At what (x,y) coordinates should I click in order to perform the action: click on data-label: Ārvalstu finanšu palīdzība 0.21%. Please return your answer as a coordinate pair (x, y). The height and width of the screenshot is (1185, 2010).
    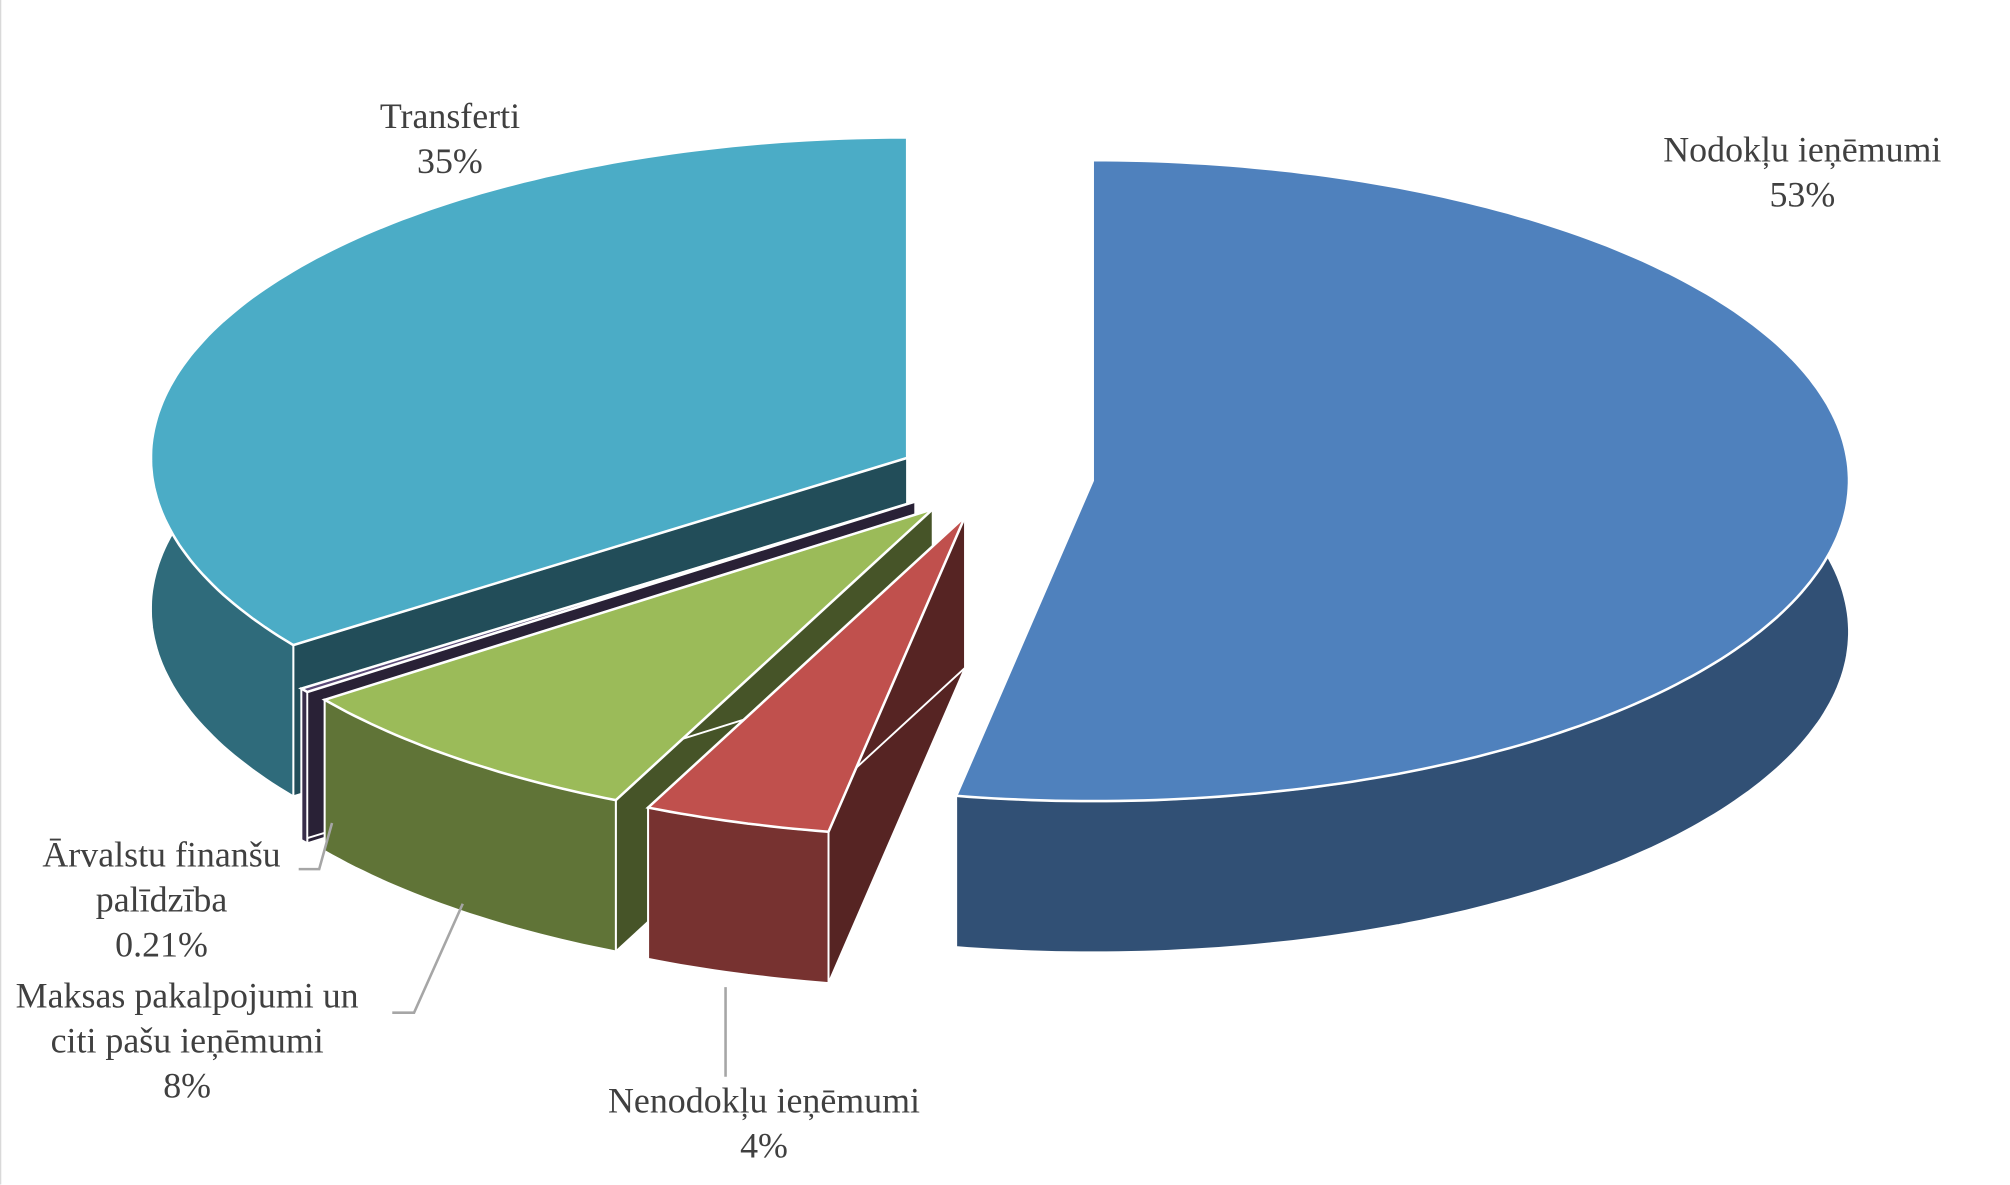
    Looking at the image, I should click on (161, 900).